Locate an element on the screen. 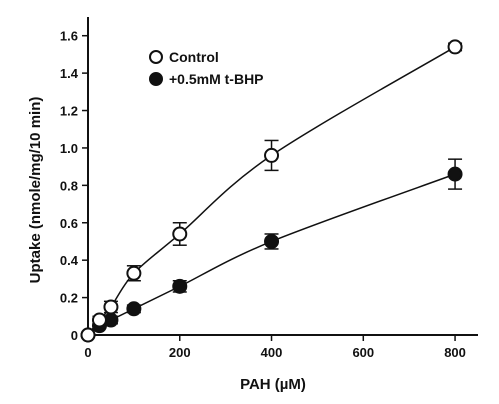  y-tick-label: 1.4 is located at coordinates (69, 73).